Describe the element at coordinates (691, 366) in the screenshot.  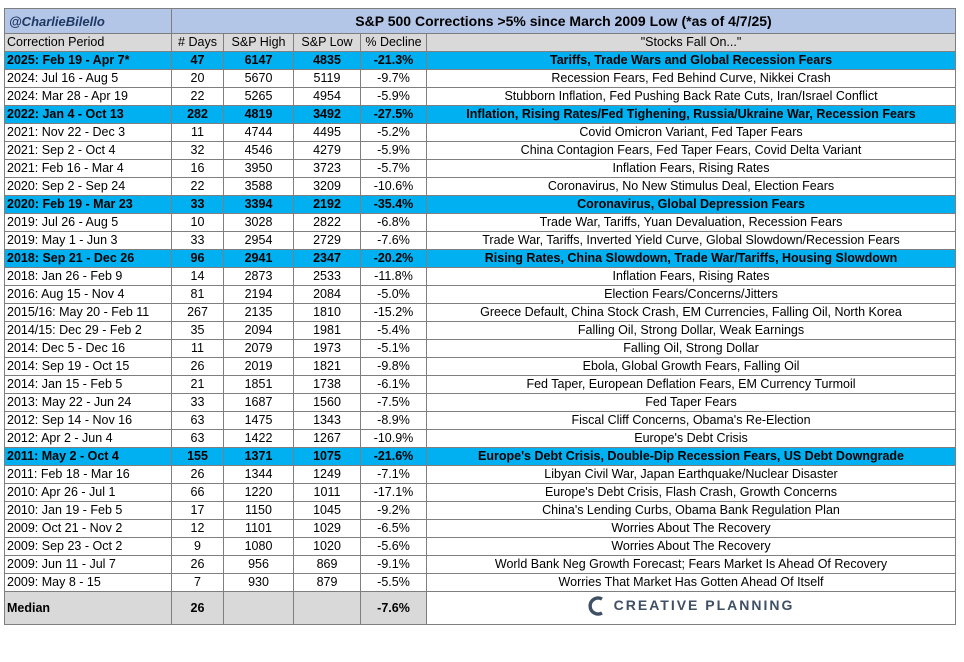
I see `cell-reason: Ebola, Global Growth Fears, Falling Oil` at that location.